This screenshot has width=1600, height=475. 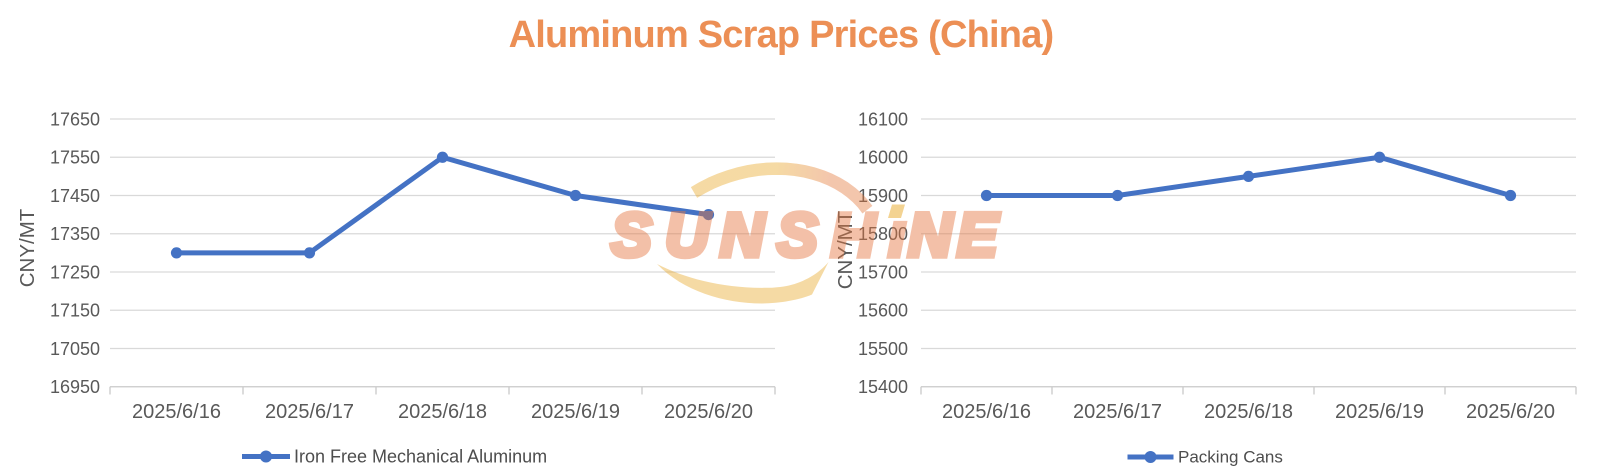 What do you see at coordinates (883, 196) in the screenshot?
I see `svg-text: 15900` at bounding box center [883, 196].